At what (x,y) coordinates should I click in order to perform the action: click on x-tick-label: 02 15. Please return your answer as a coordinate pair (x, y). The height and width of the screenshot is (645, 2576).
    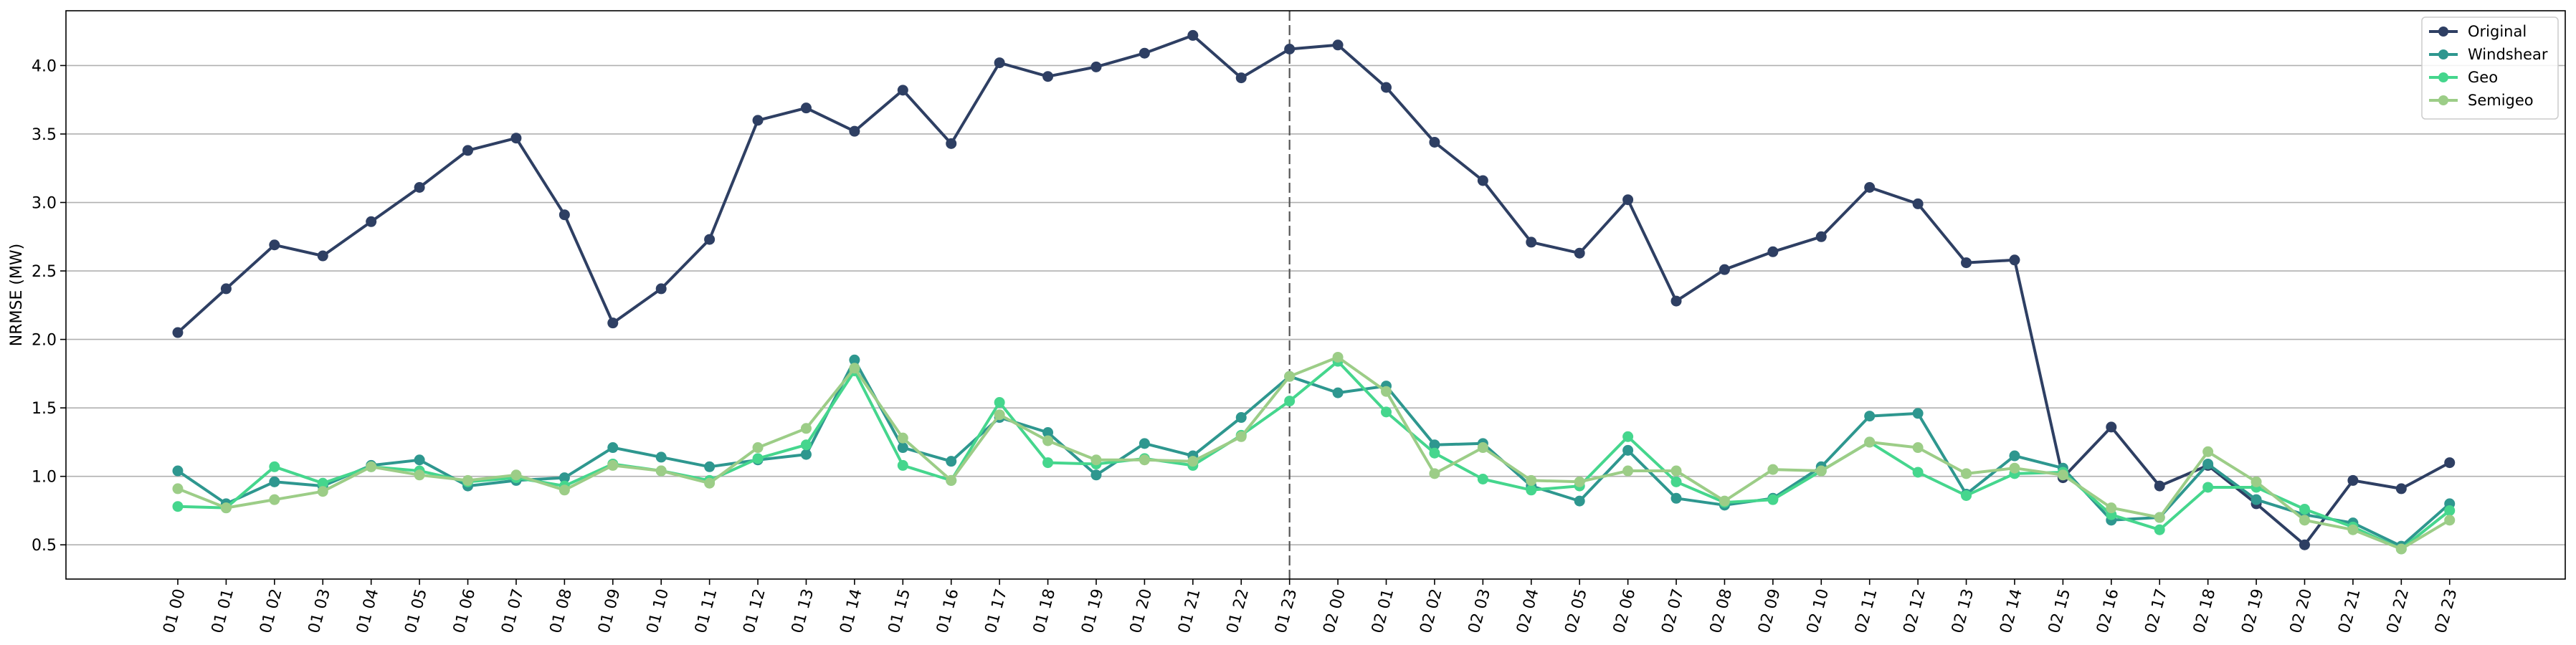
    Looking at the image, I should click on (2059, 611).